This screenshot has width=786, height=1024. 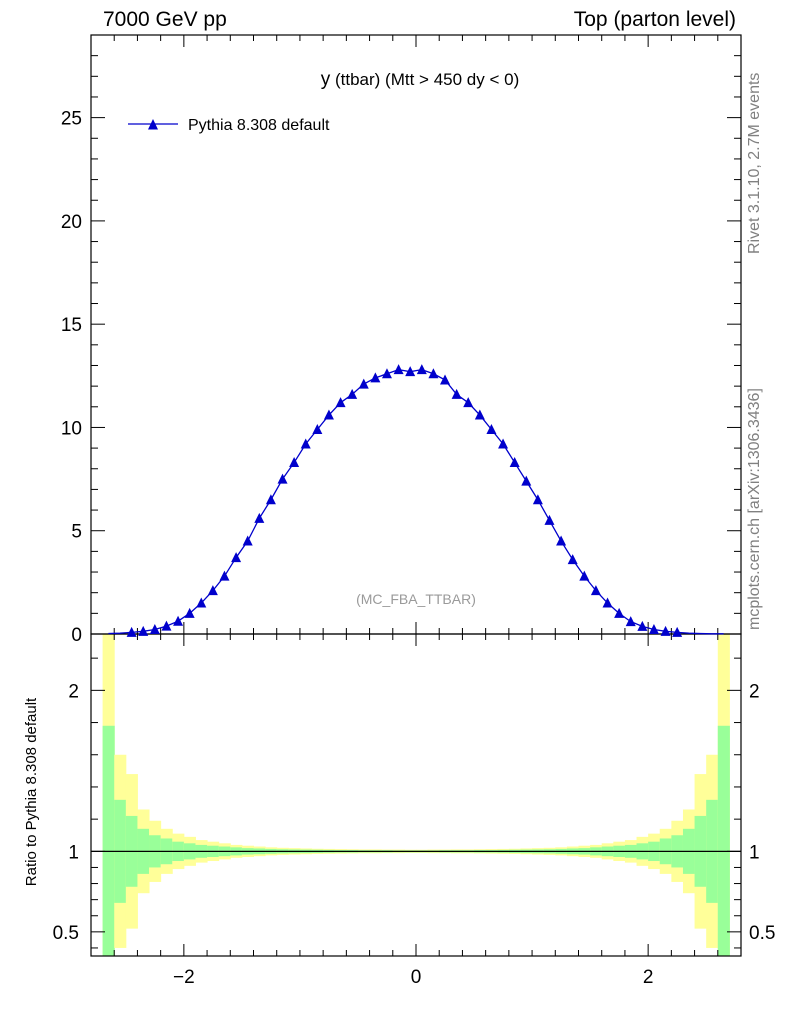 What do you see at coordinates (416, 977) in the screenshot?
I see `x-tick-label: 0` at bounding box center [416, 977].